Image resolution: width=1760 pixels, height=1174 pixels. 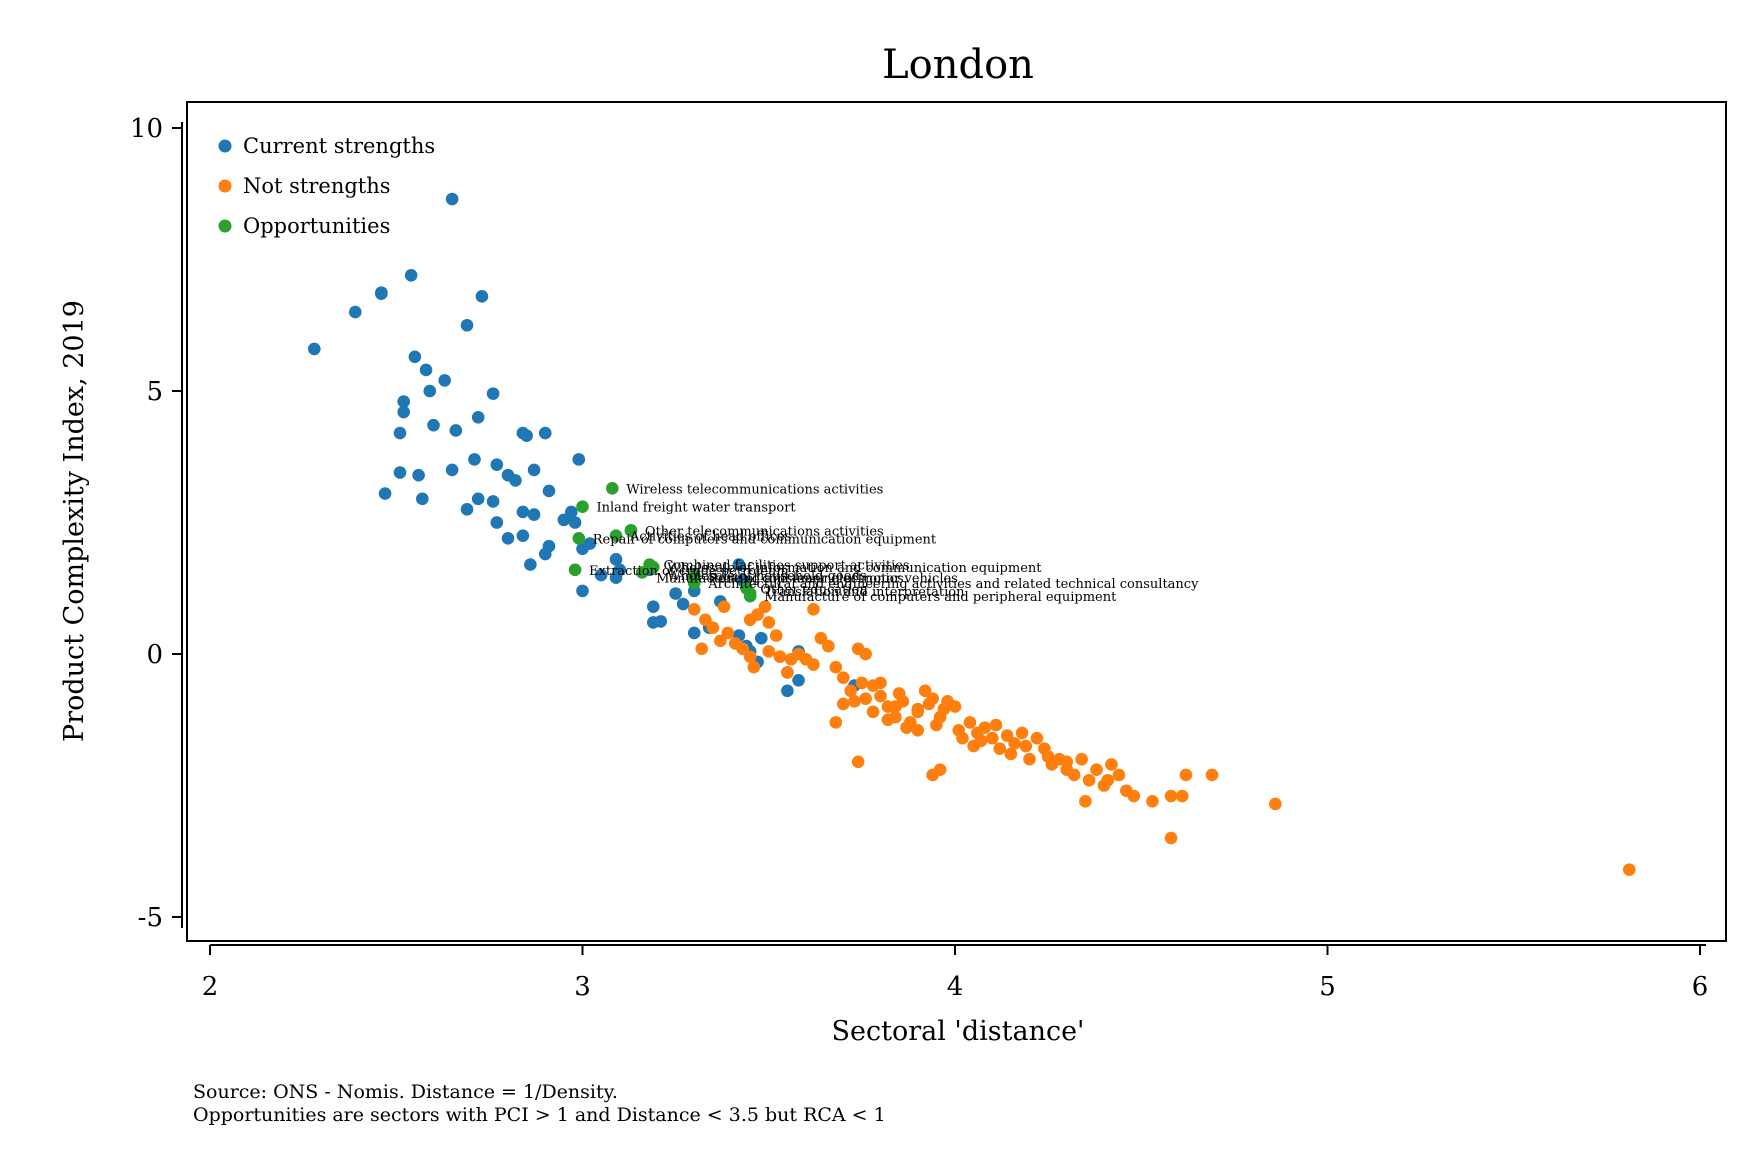 I want to click on point-label: Manufacture of consumer electronics, so click(x=780, y=579).